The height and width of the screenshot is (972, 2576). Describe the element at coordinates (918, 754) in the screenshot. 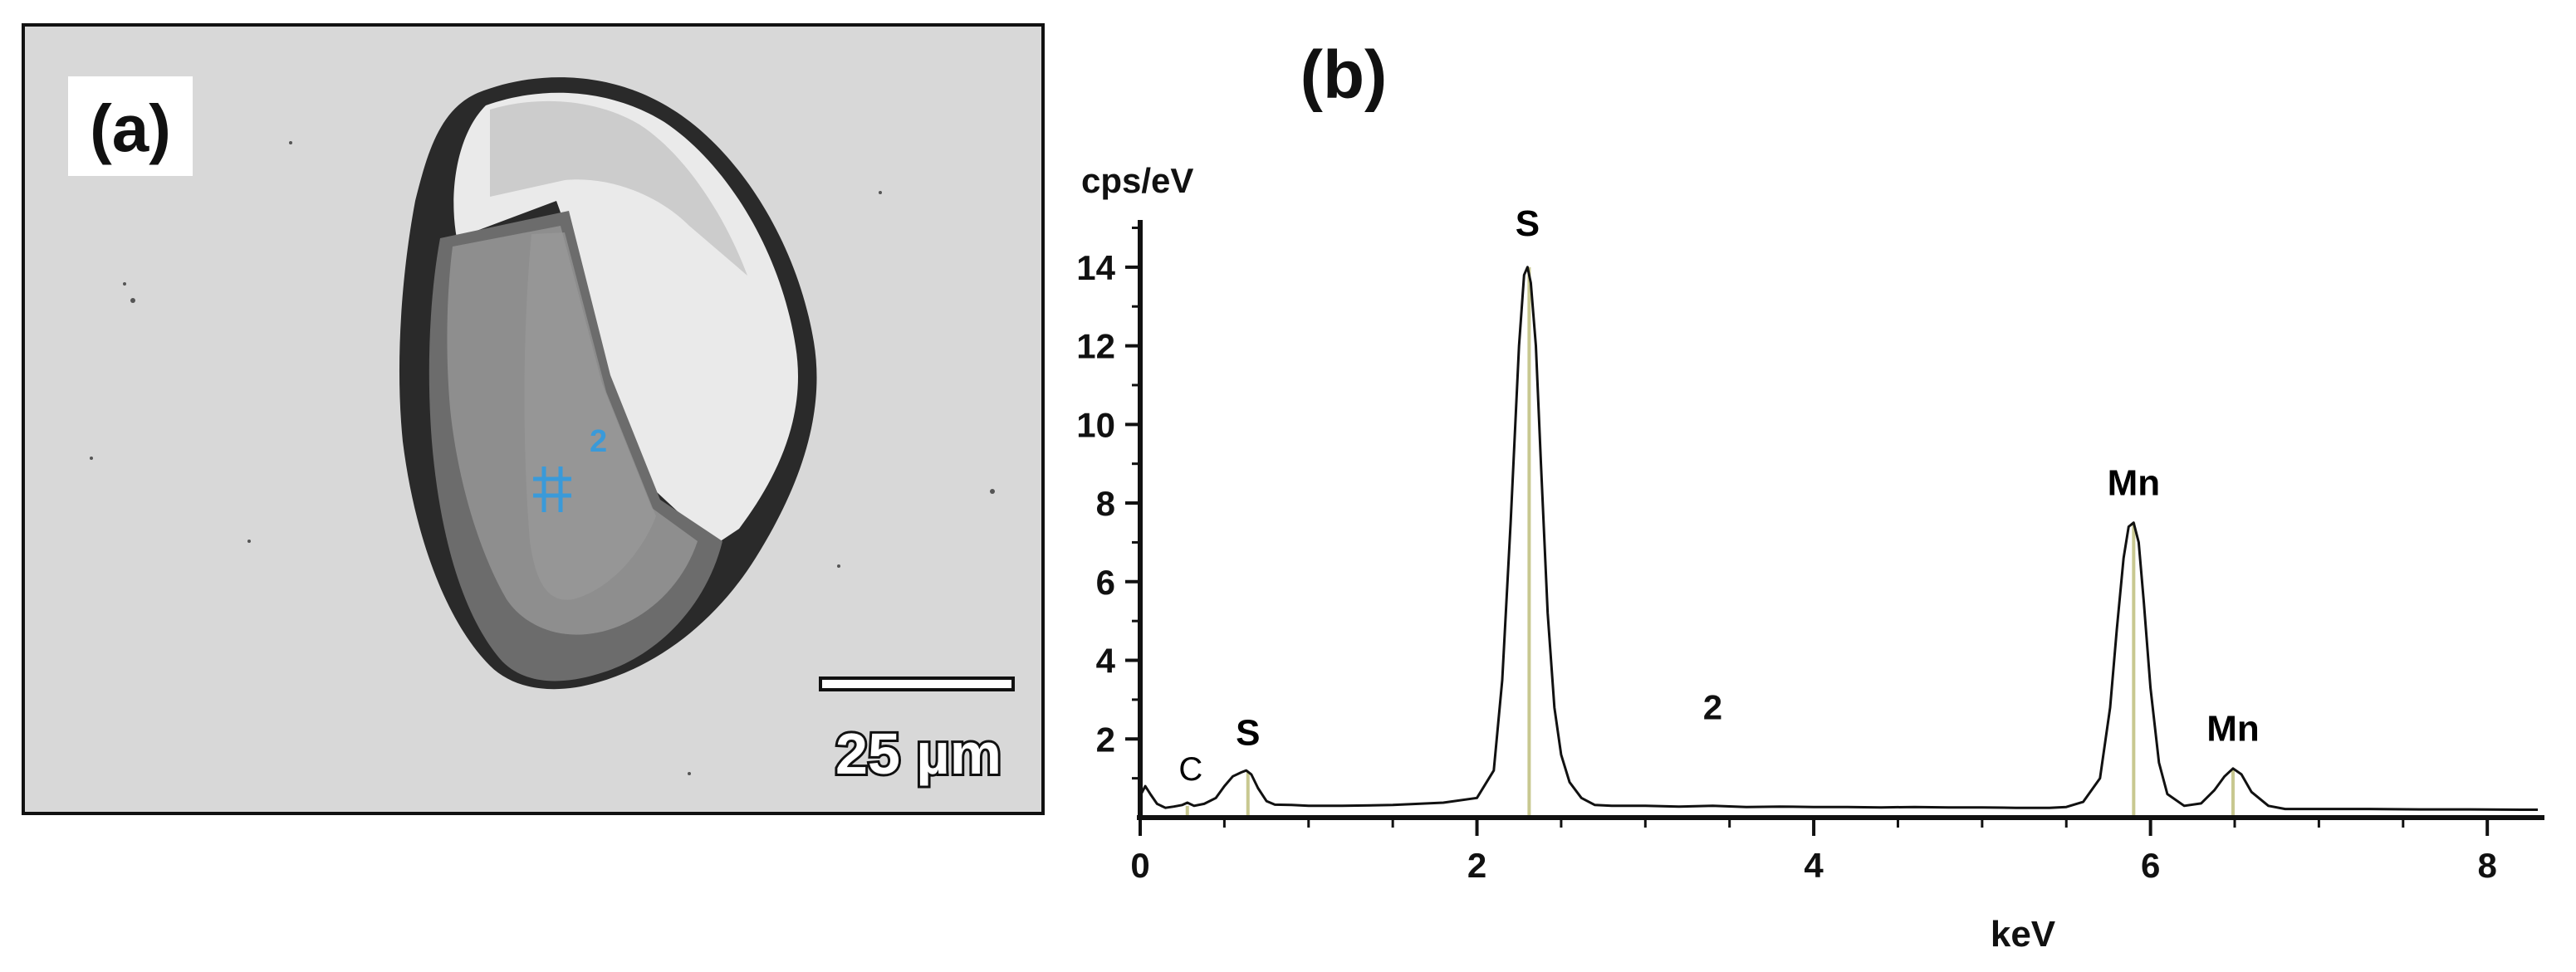

I see `scale-bar-label: 25 µm` at that location.